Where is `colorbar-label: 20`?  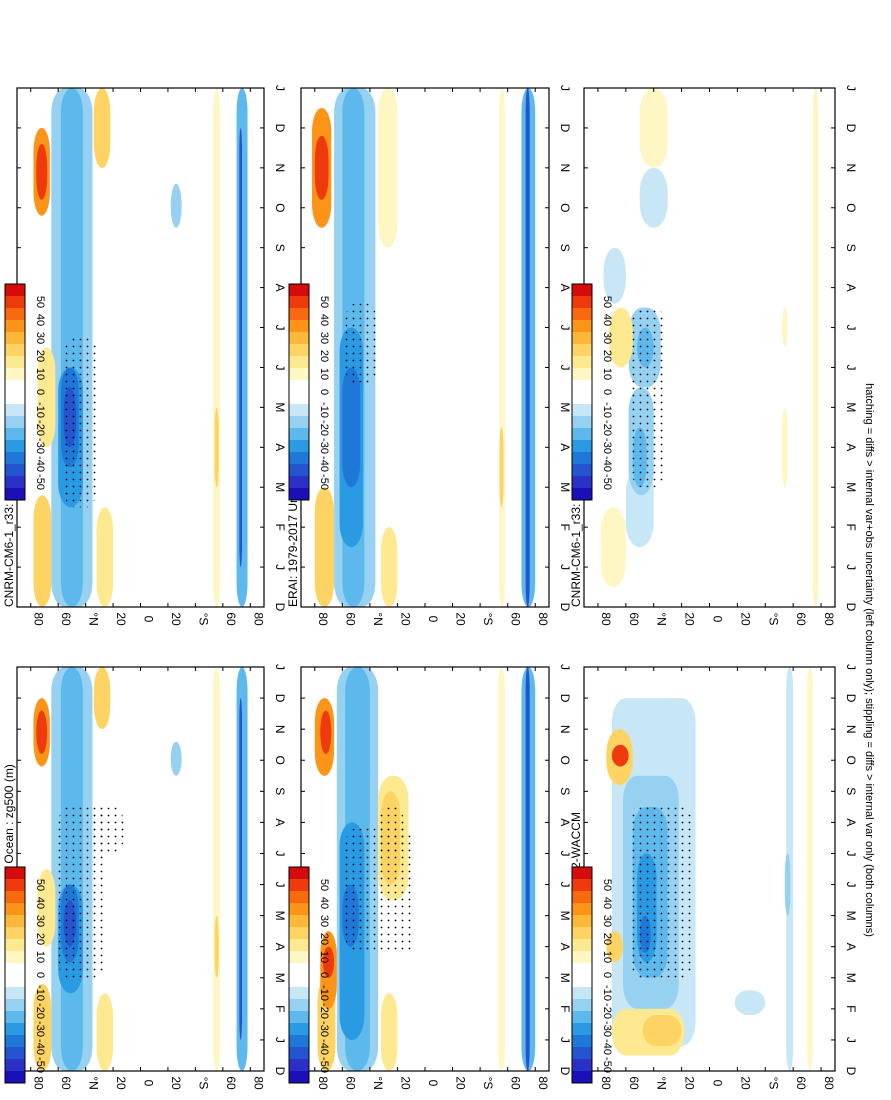 colorbar-label: 20 is located at coordinates (40, 356).